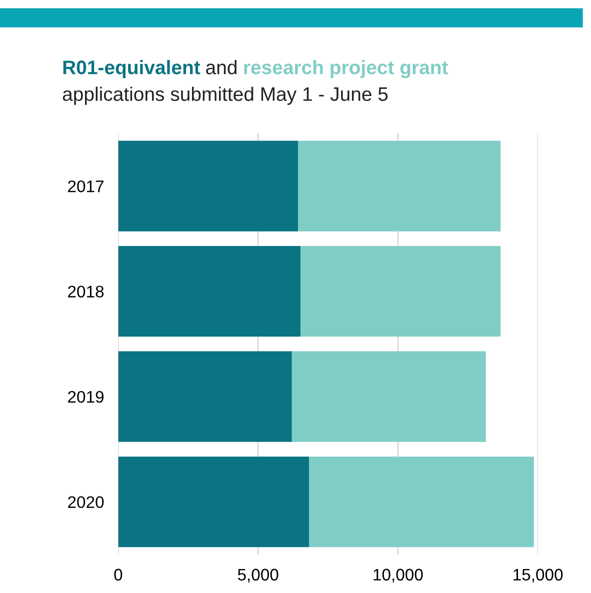 This screenshot has width=591, height=593. What do you see at coordinates (118, 574) in the screenshot?
I see `x-tick-label: 0` at bounding box center [118, 574].